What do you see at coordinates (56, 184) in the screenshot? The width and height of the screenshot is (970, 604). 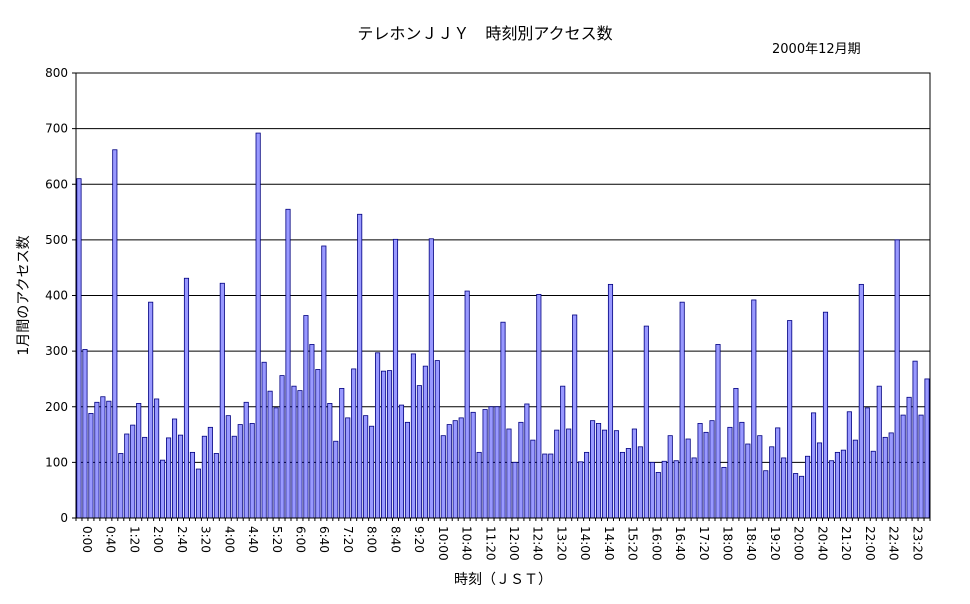 I see `y-tick-label: 600` at bounding box center [56, 184].